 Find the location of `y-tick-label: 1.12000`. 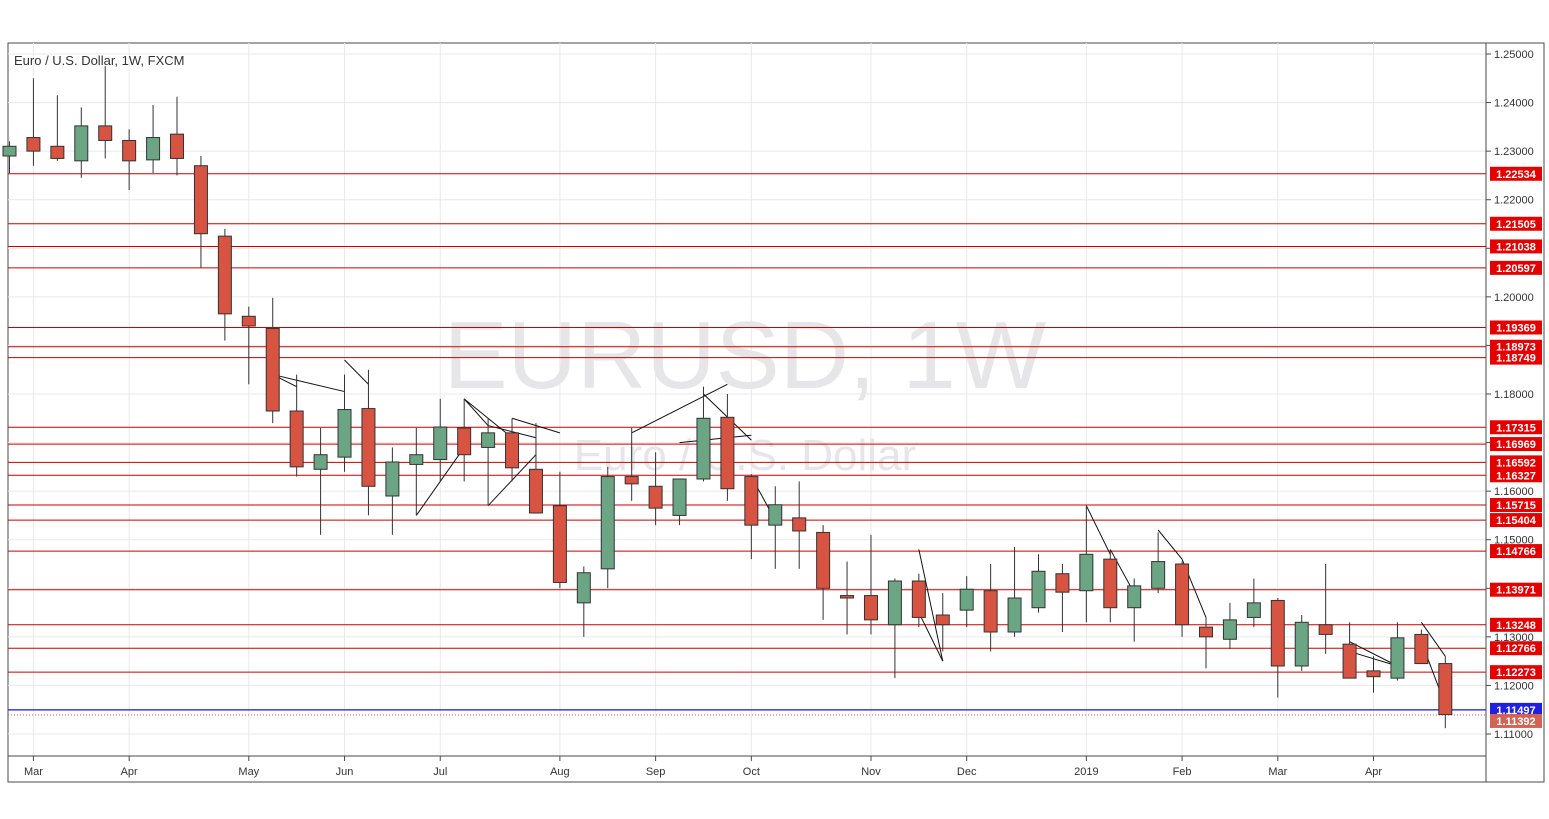

y-tick-label: 1.12000 is located at coordinates (1514, 686).